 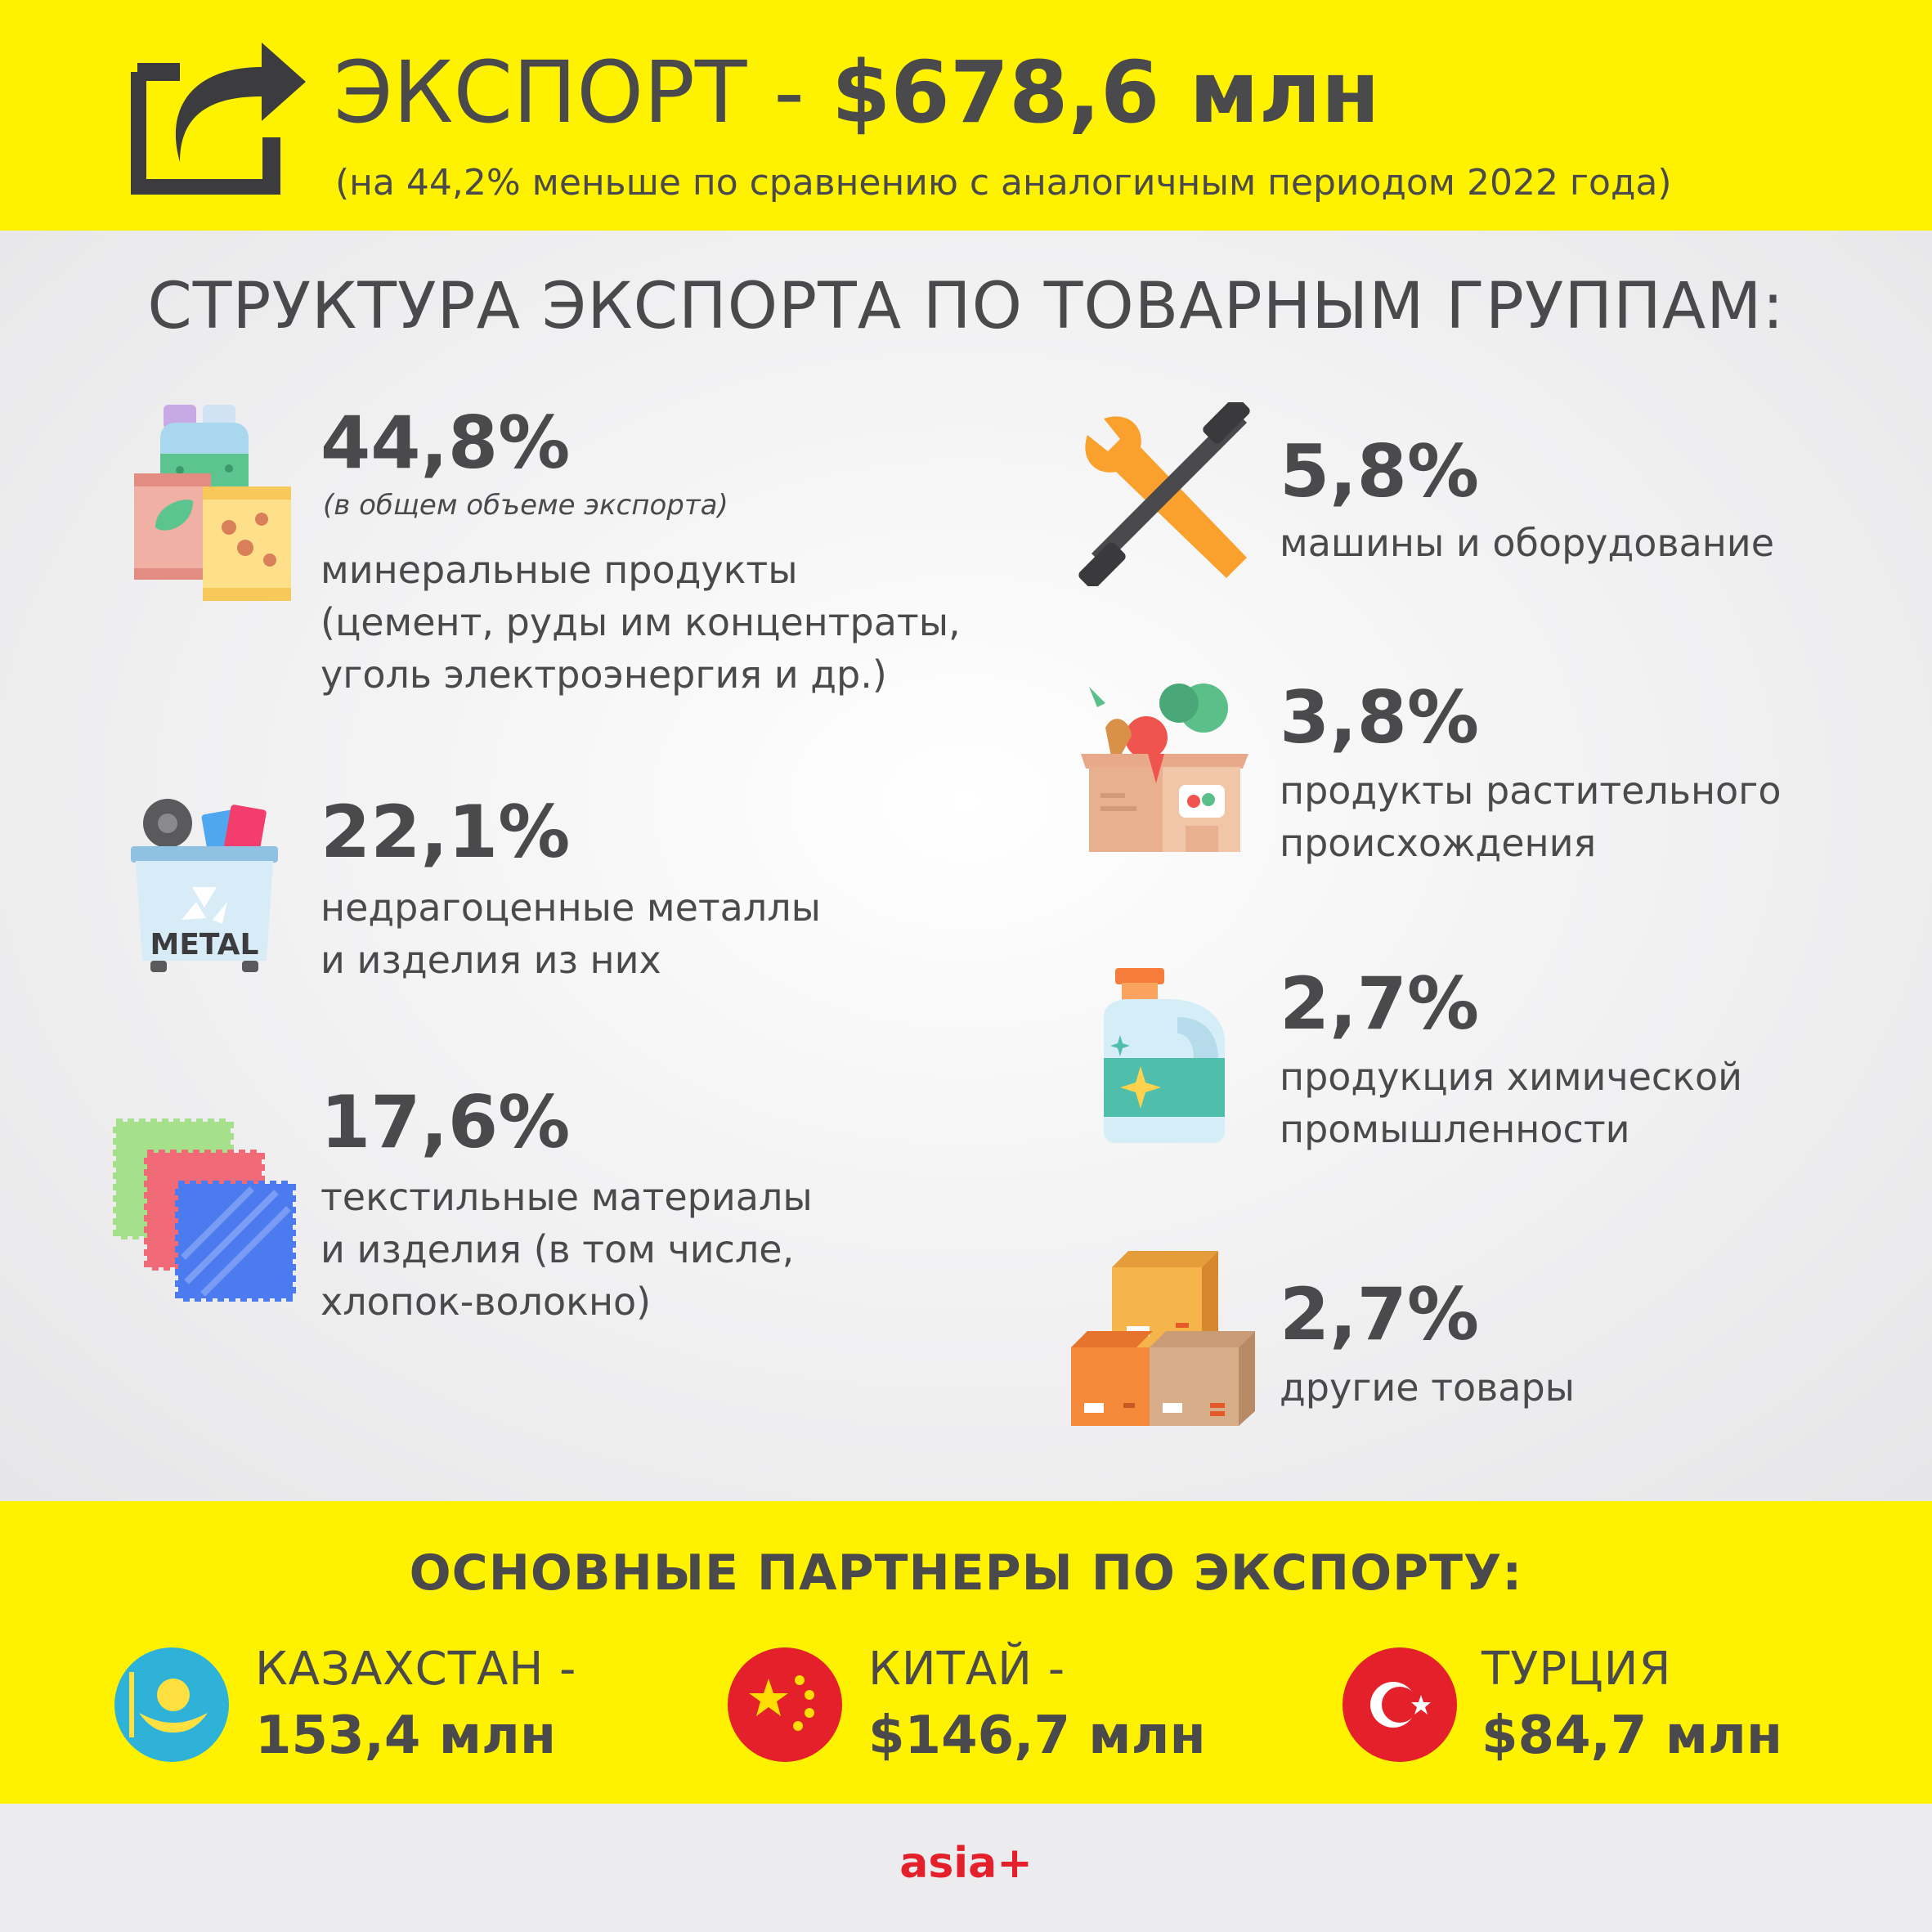 What do you see at coordinates (1438, 843) in the screenshot?
I see `plant-line-2: происхождения` at bounding box center [1438, 843].